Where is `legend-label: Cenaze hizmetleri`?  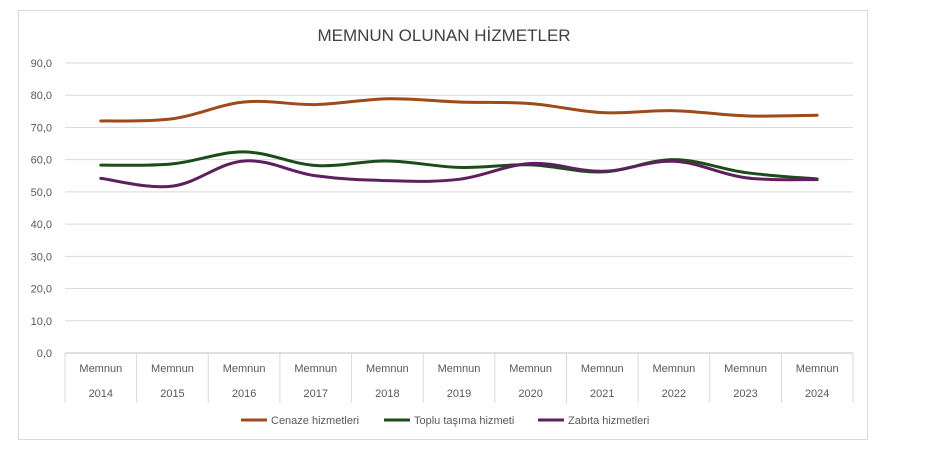 legend-label: Cenaze hizmetleri is located at coordinates (315, 421).